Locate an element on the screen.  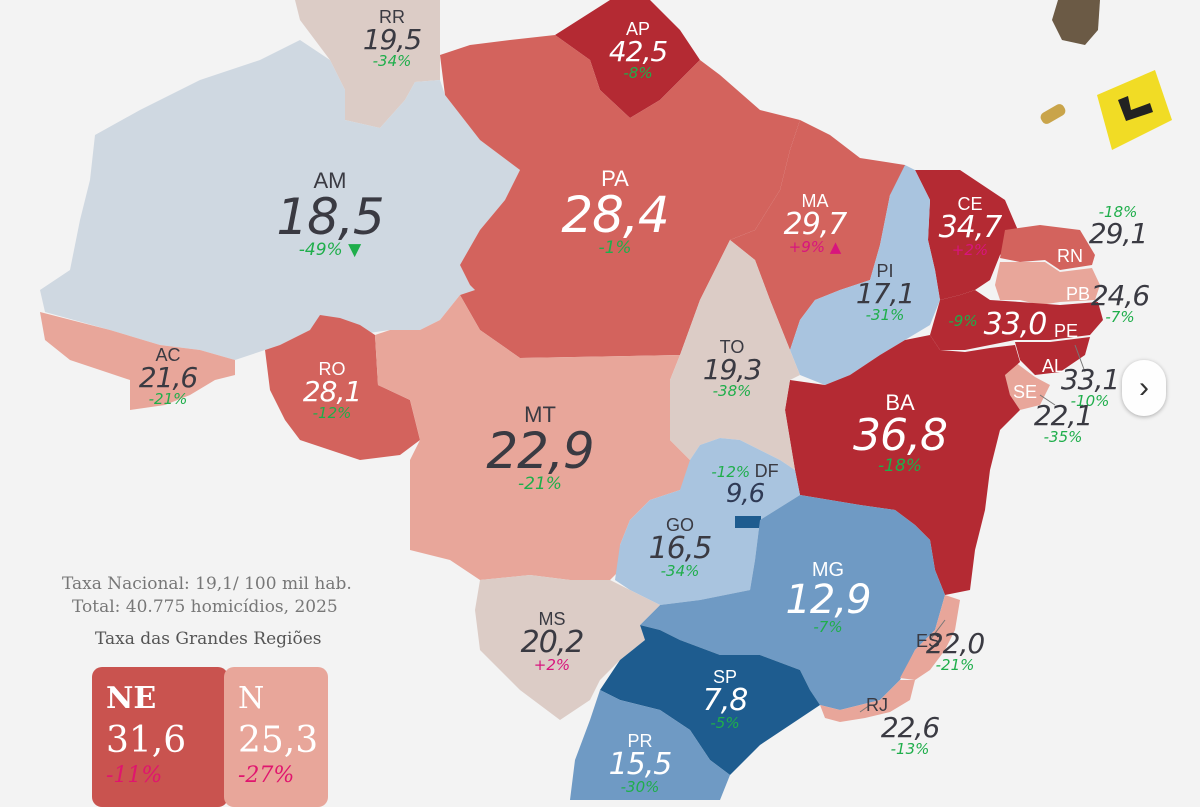
ap-value: 42,5 is located at coordinates (638, 51).